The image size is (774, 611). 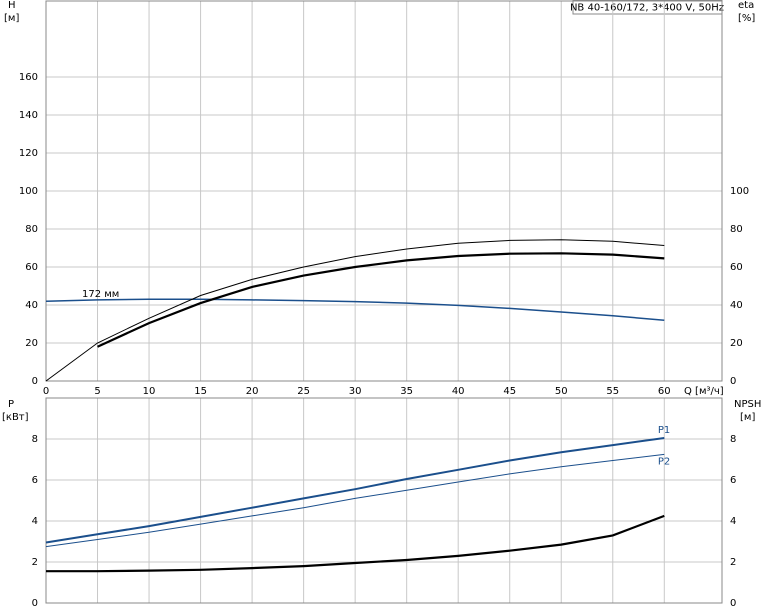 I want to click on y2-axis-label: NPSH, so click(x=747, y=404).